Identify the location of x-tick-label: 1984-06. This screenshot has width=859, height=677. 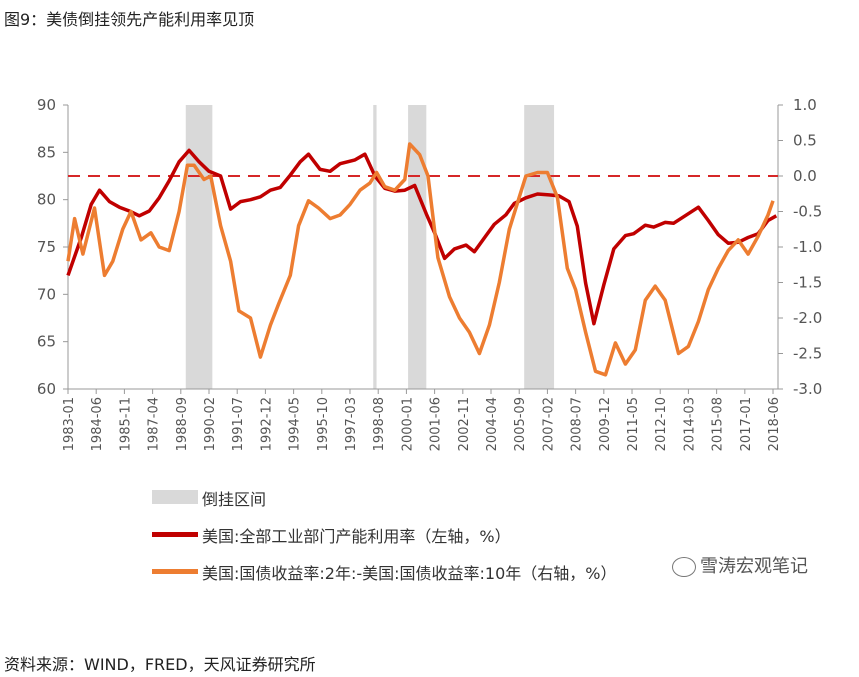
(97, 424).